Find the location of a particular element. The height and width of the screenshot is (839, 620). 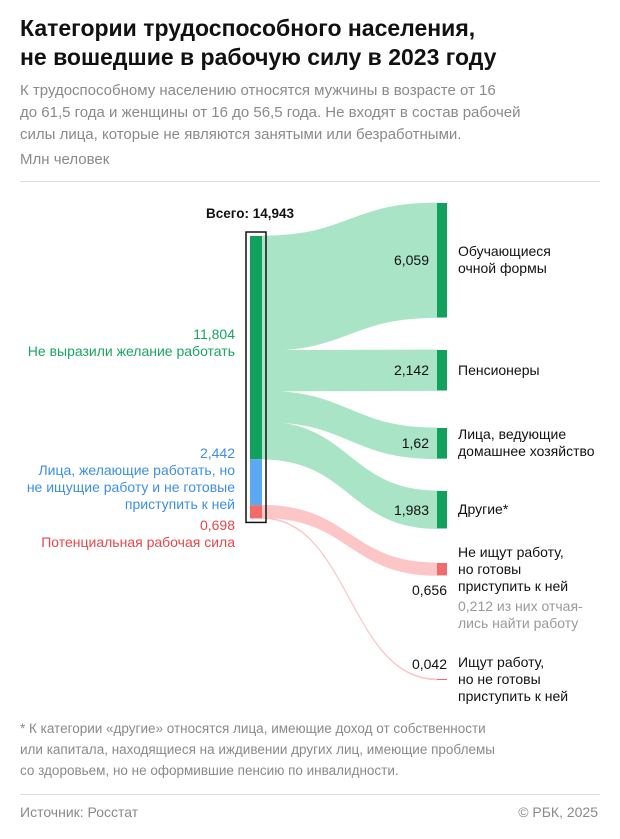

total-label: Всего: 14,943 is located at coordinates (250, 213).